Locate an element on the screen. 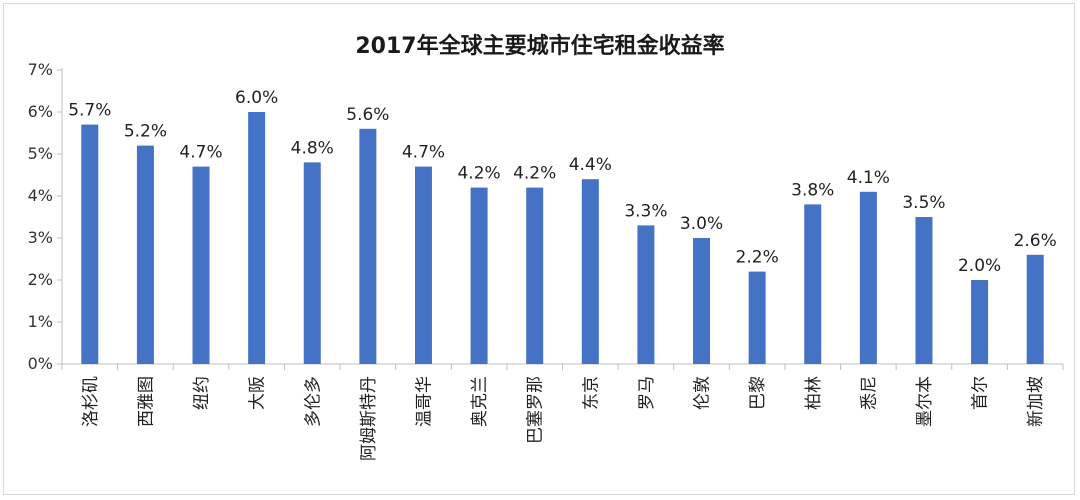  data-label: 3.3% is located at coordinates (645, 211).